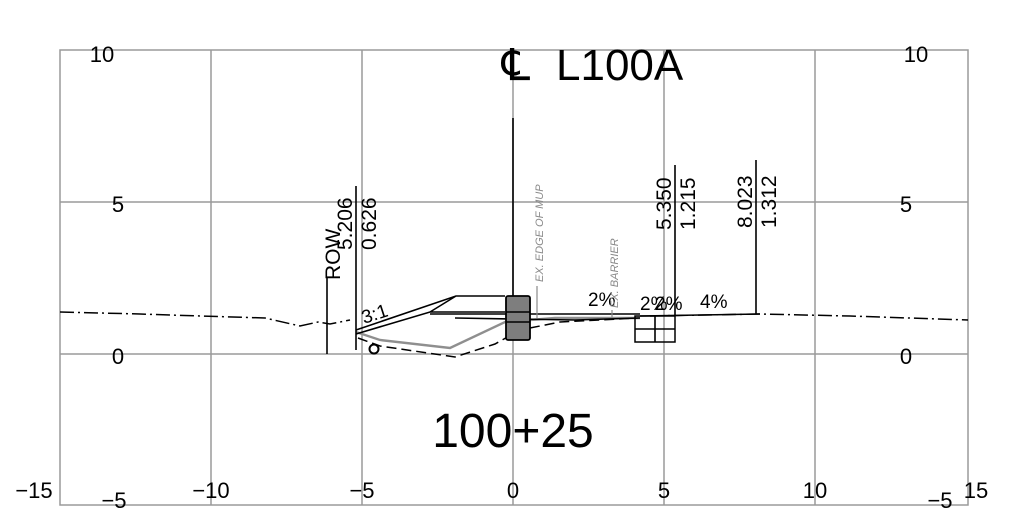 The width and height of the screenshot is (1011, 508). I want to click on offset-right-label: 8.023, so click(745, 201).